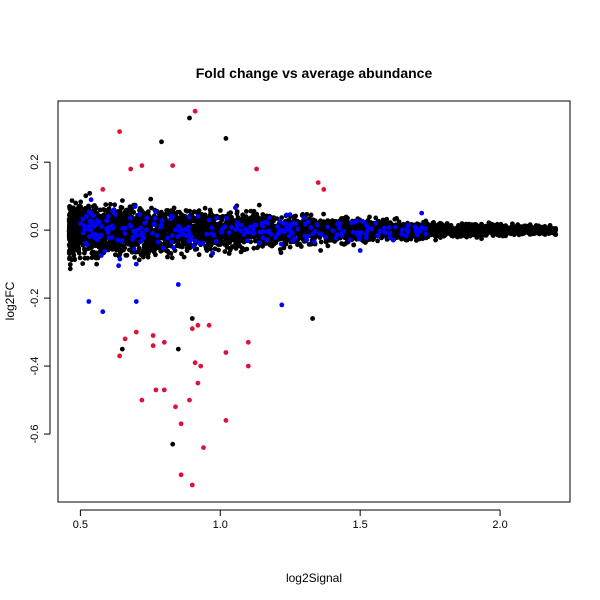 The height and width of the screenshot is (600, 600). Describe the element at coordinates (35, 298) in the screenshot. I see `y-tick-label: -0.2` at that location.